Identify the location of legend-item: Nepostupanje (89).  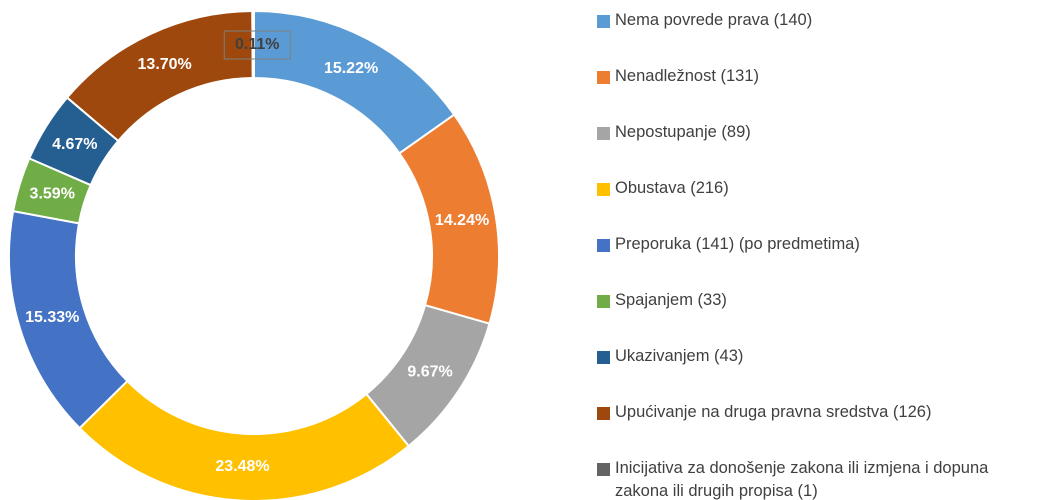
(817, 149).